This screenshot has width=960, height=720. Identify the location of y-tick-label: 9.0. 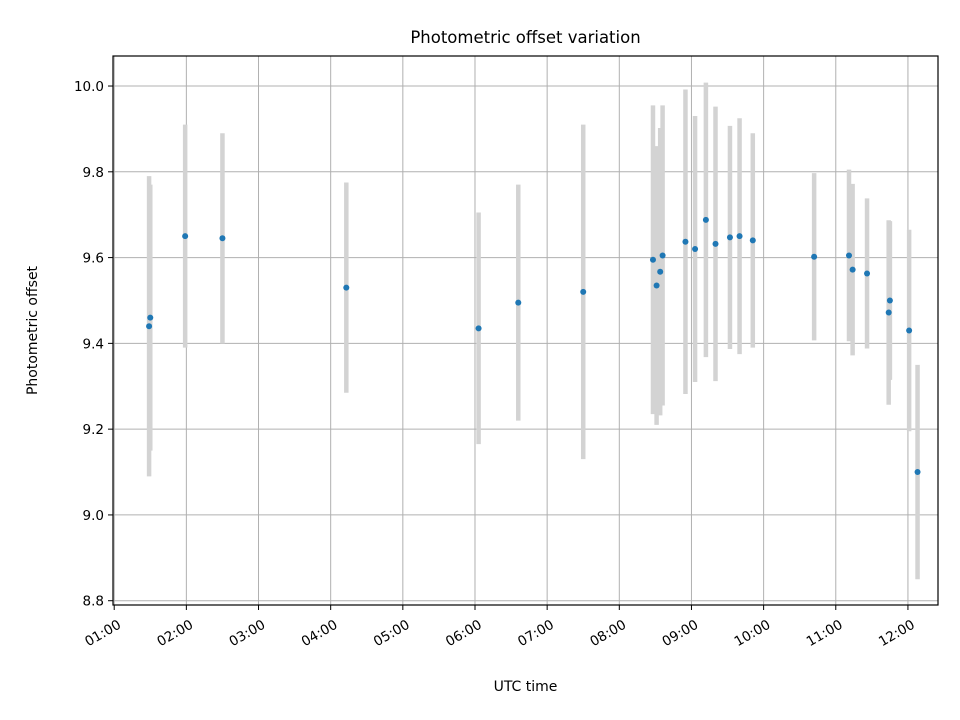
(93, 516).